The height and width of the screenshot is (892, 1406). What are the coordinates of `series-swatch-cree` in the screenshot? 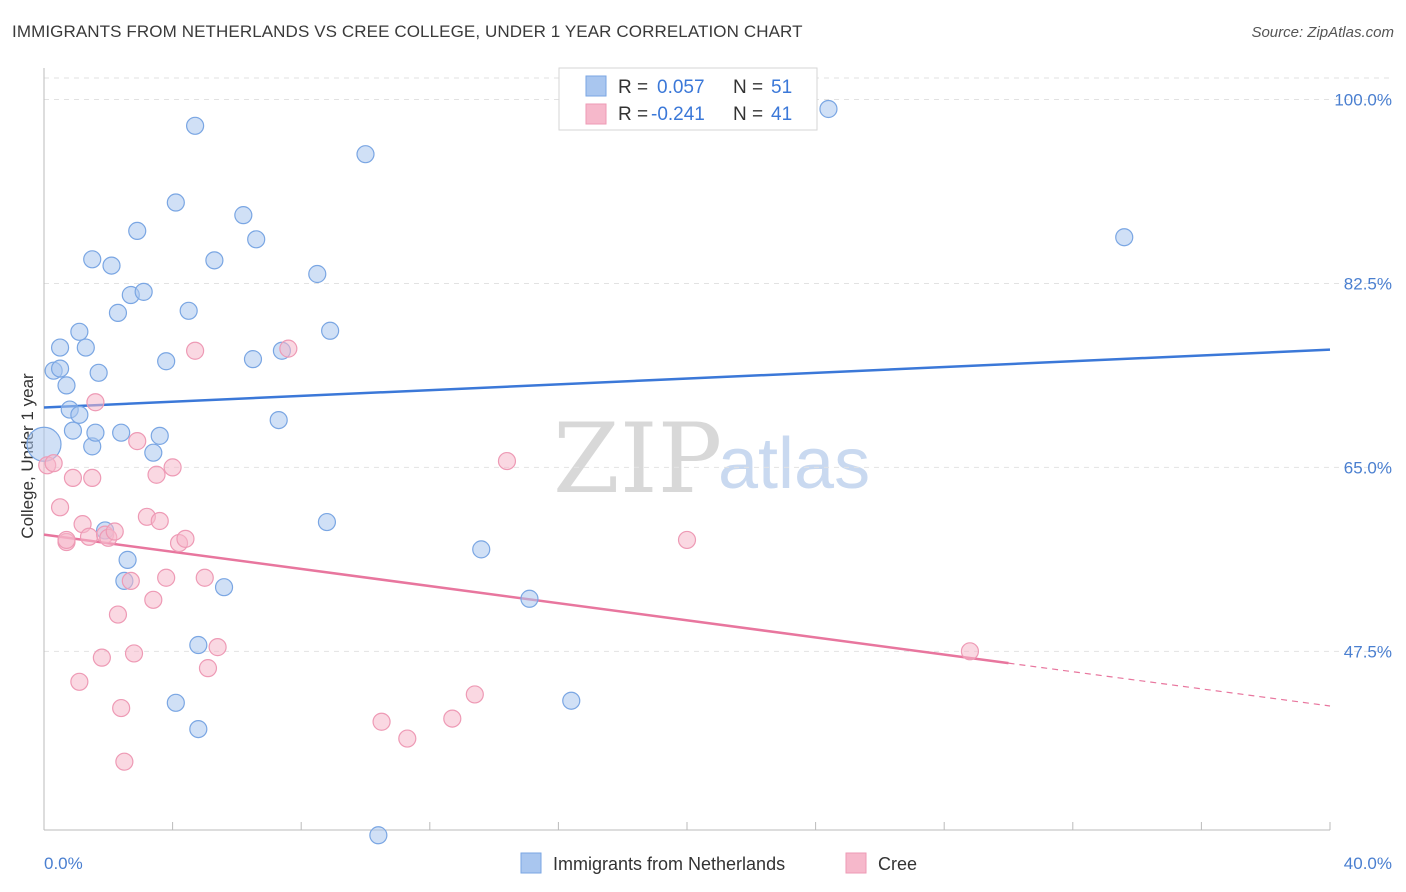 It's located at (856, 863).